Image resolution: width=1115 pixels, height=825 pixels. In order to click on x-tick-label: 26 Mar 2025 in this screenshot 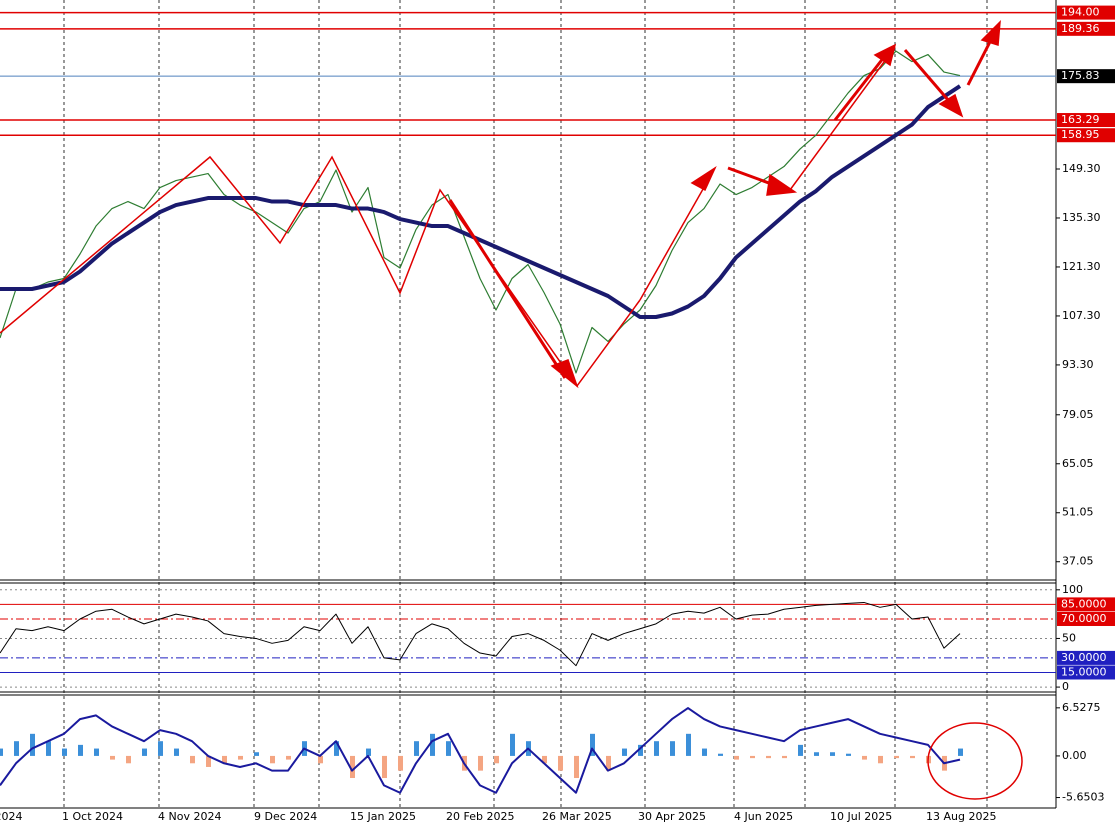, I will do `click(577, 816)`.